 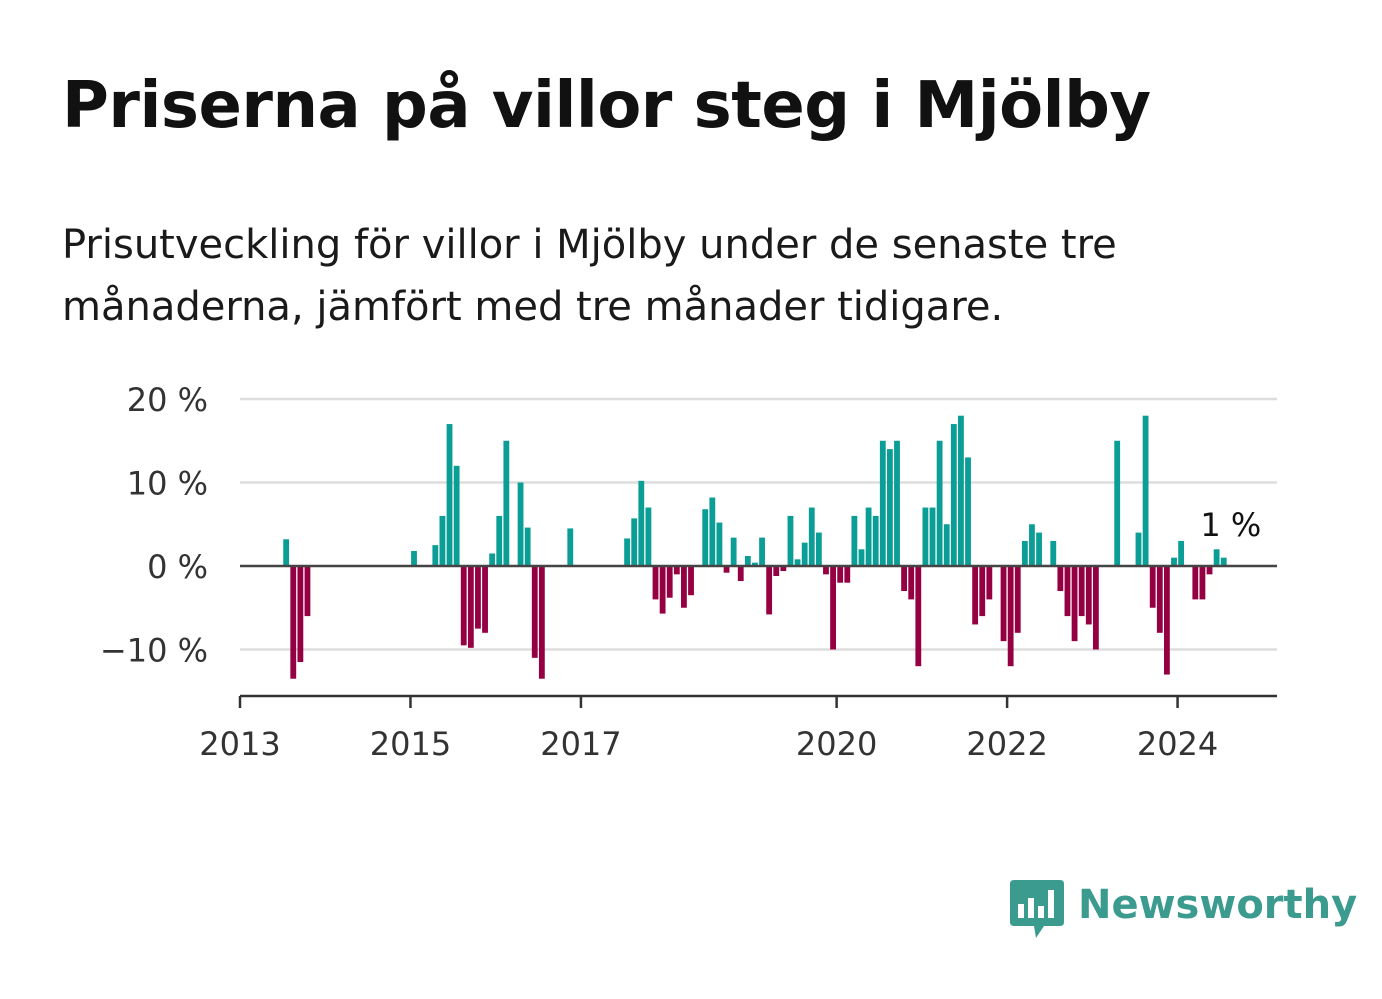 I want to click on y-tick-label: 20 %, so click(x=167, y=400).